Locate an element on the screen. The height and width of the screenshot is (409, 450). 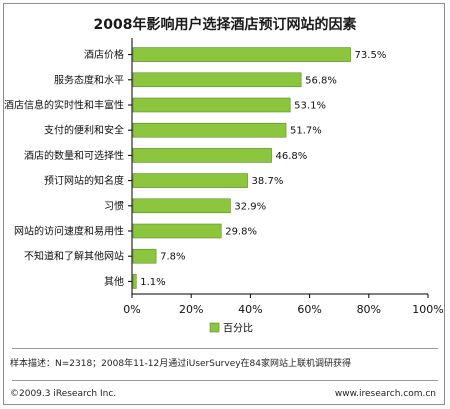
x-tick-label: 80% is located at coordinates (369, 309).